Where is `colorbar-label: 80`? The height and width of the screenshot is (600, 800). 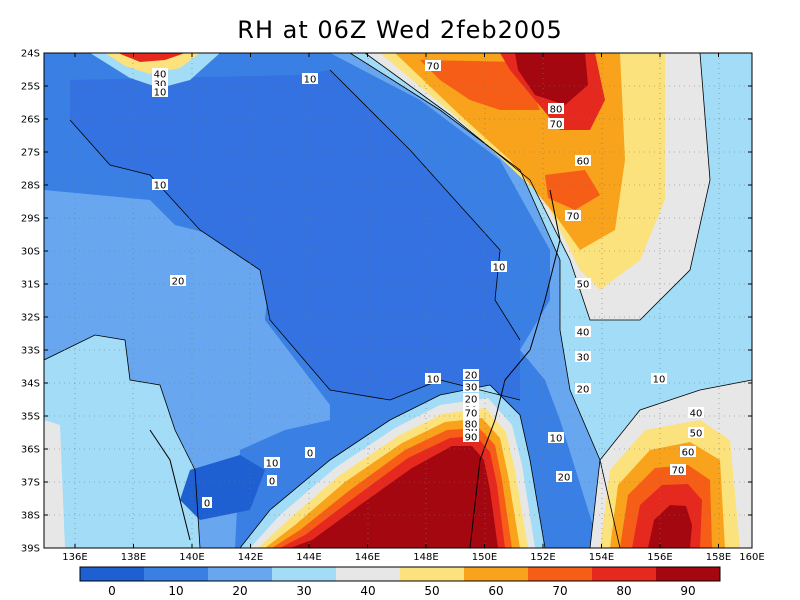
colorbar-label: 80 is located at coordinates (623, 591).